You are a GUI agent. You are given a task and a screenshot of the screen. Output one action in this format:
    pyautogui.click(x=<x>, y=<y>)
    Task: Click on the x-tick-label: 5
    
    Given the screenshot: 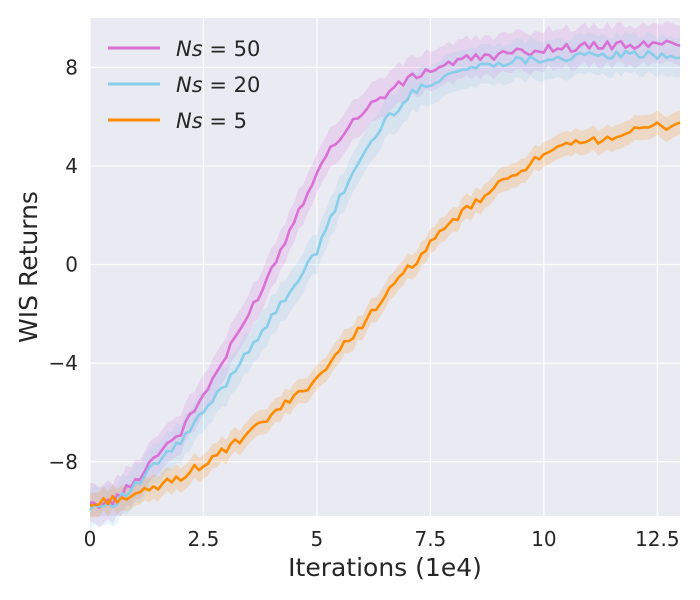 What is the action you would take?
    pyautogui.click(x=317, y=539)
    